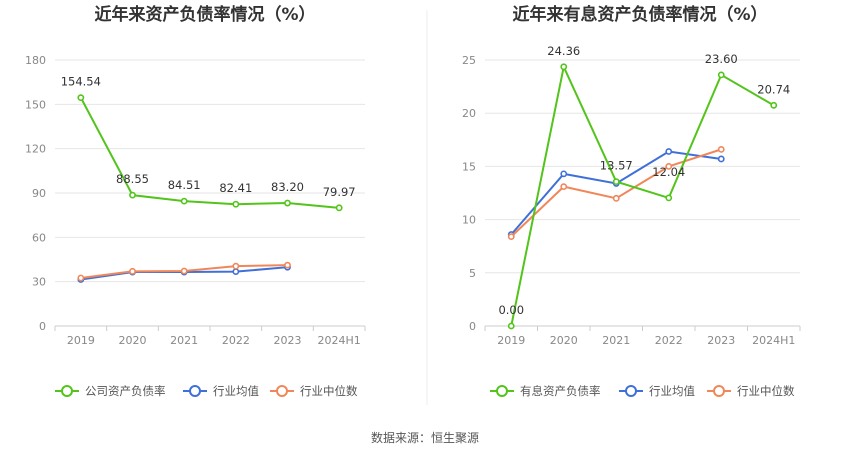  Describe the element at coordinates (39, 282) in the screenshot. I see `y-tick-label: 30` at that location.